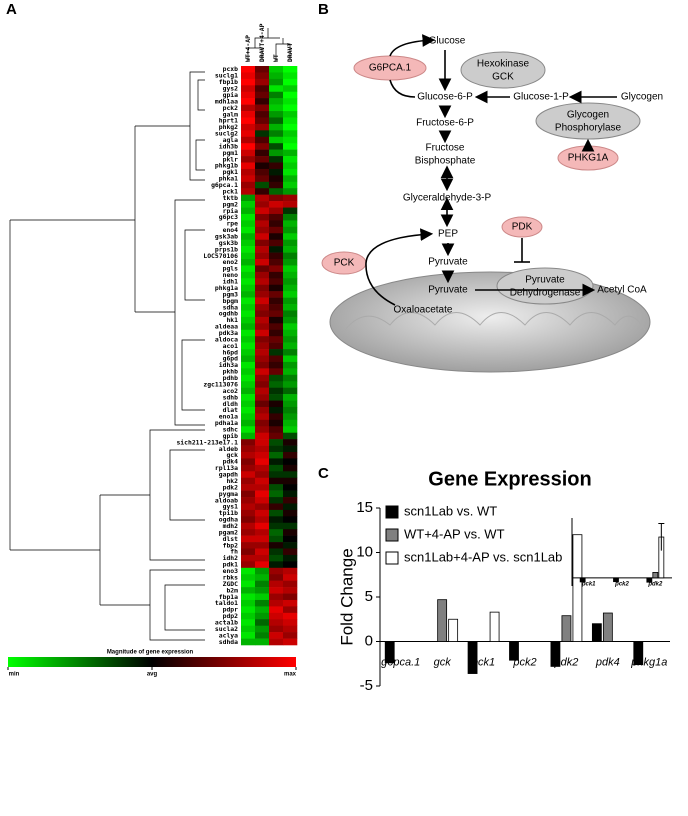  What do you see at coordinates (150, 653) in the screenshot?
I see `colorbar-title: Magnitude of gene expression` at bounding box center [150, 653].